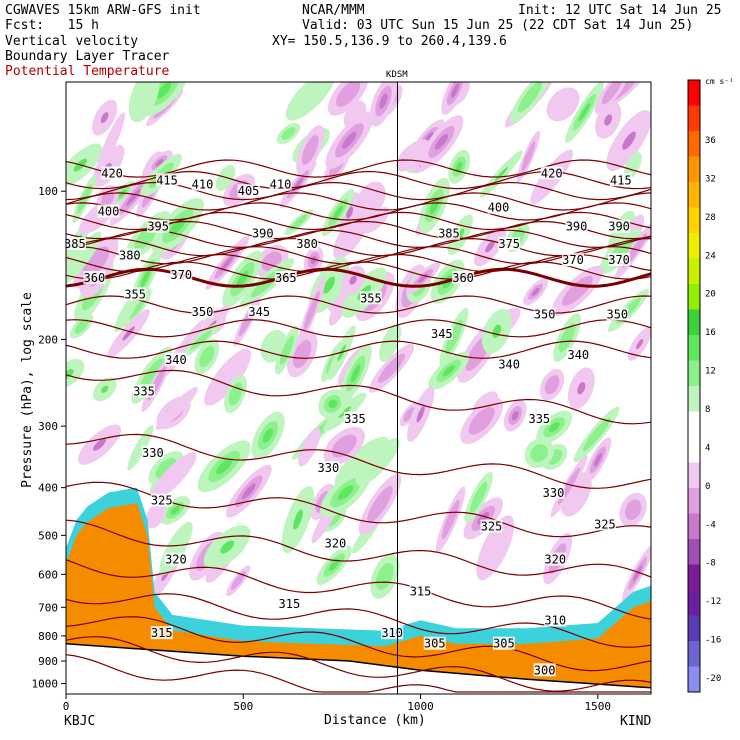 This screenshot has width=740, height=740. What do you see at coordinates (48, 535) in the screenshot?
I see `y-tick-label: 500` at bounding box center [48, 535].